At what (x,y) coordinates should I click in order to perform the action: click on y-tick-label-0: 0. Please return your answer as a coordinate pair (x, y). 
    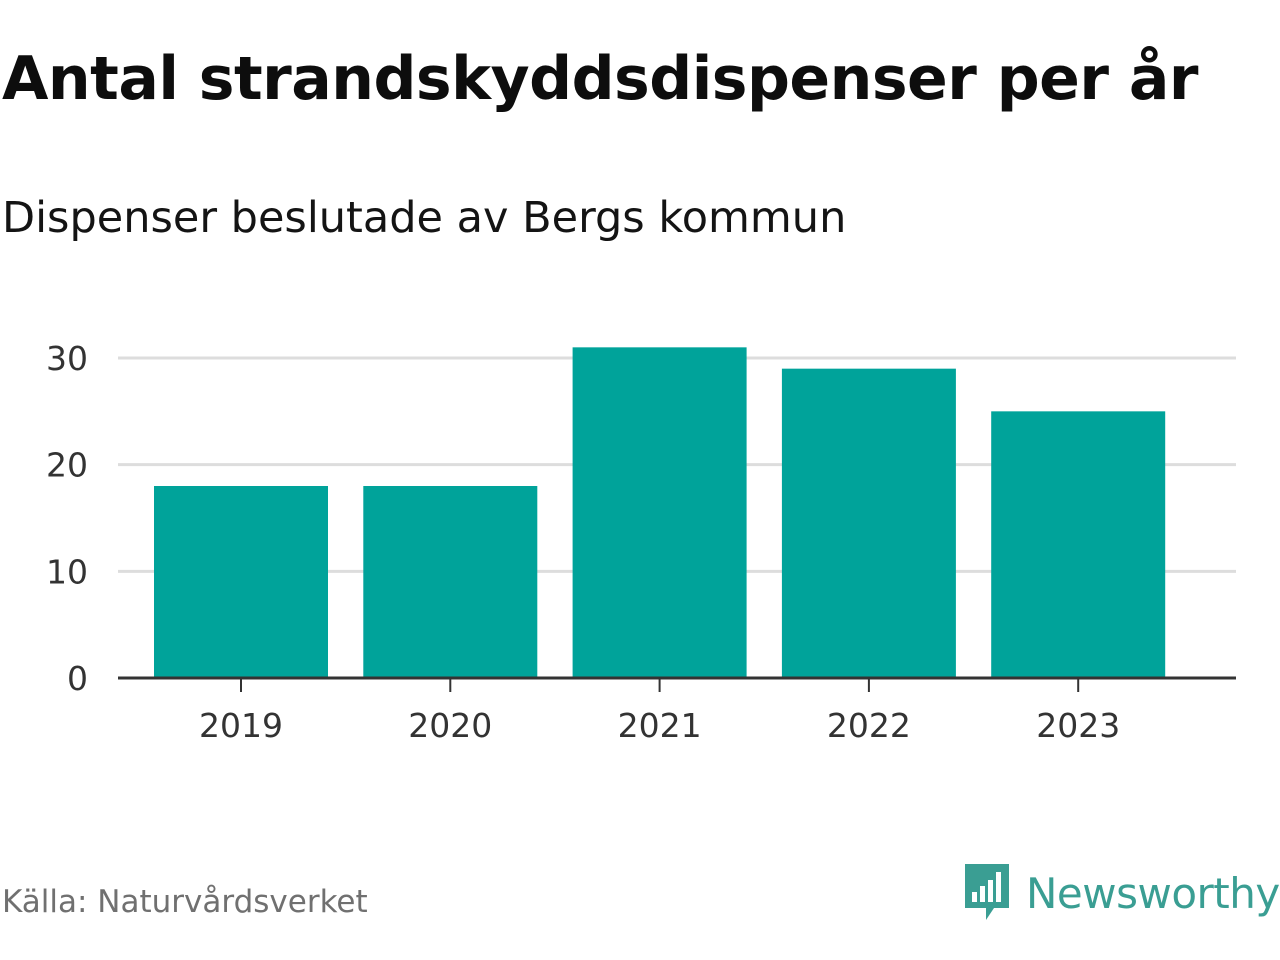
    Looking at the image, I should click on (77, 678).